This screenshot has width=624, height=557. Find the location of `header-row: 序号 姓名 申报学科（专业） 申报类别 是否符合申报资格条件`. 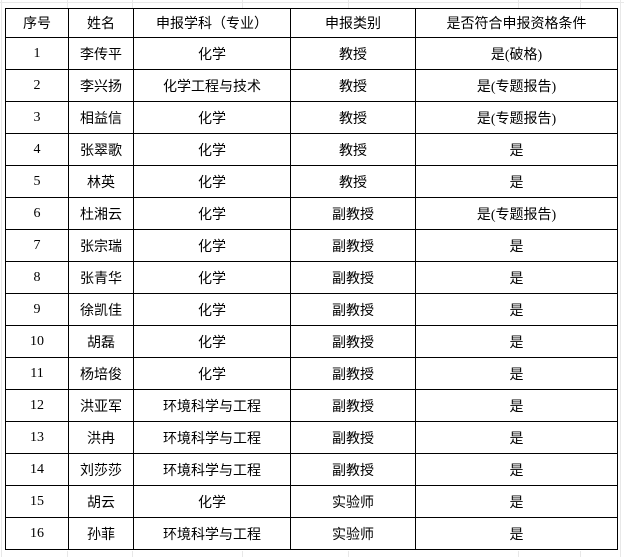

header-row: 序号 姓名 申报学科（专业） 申报类别 是否符合申报资格条件 is located at coordinates (311, 23).